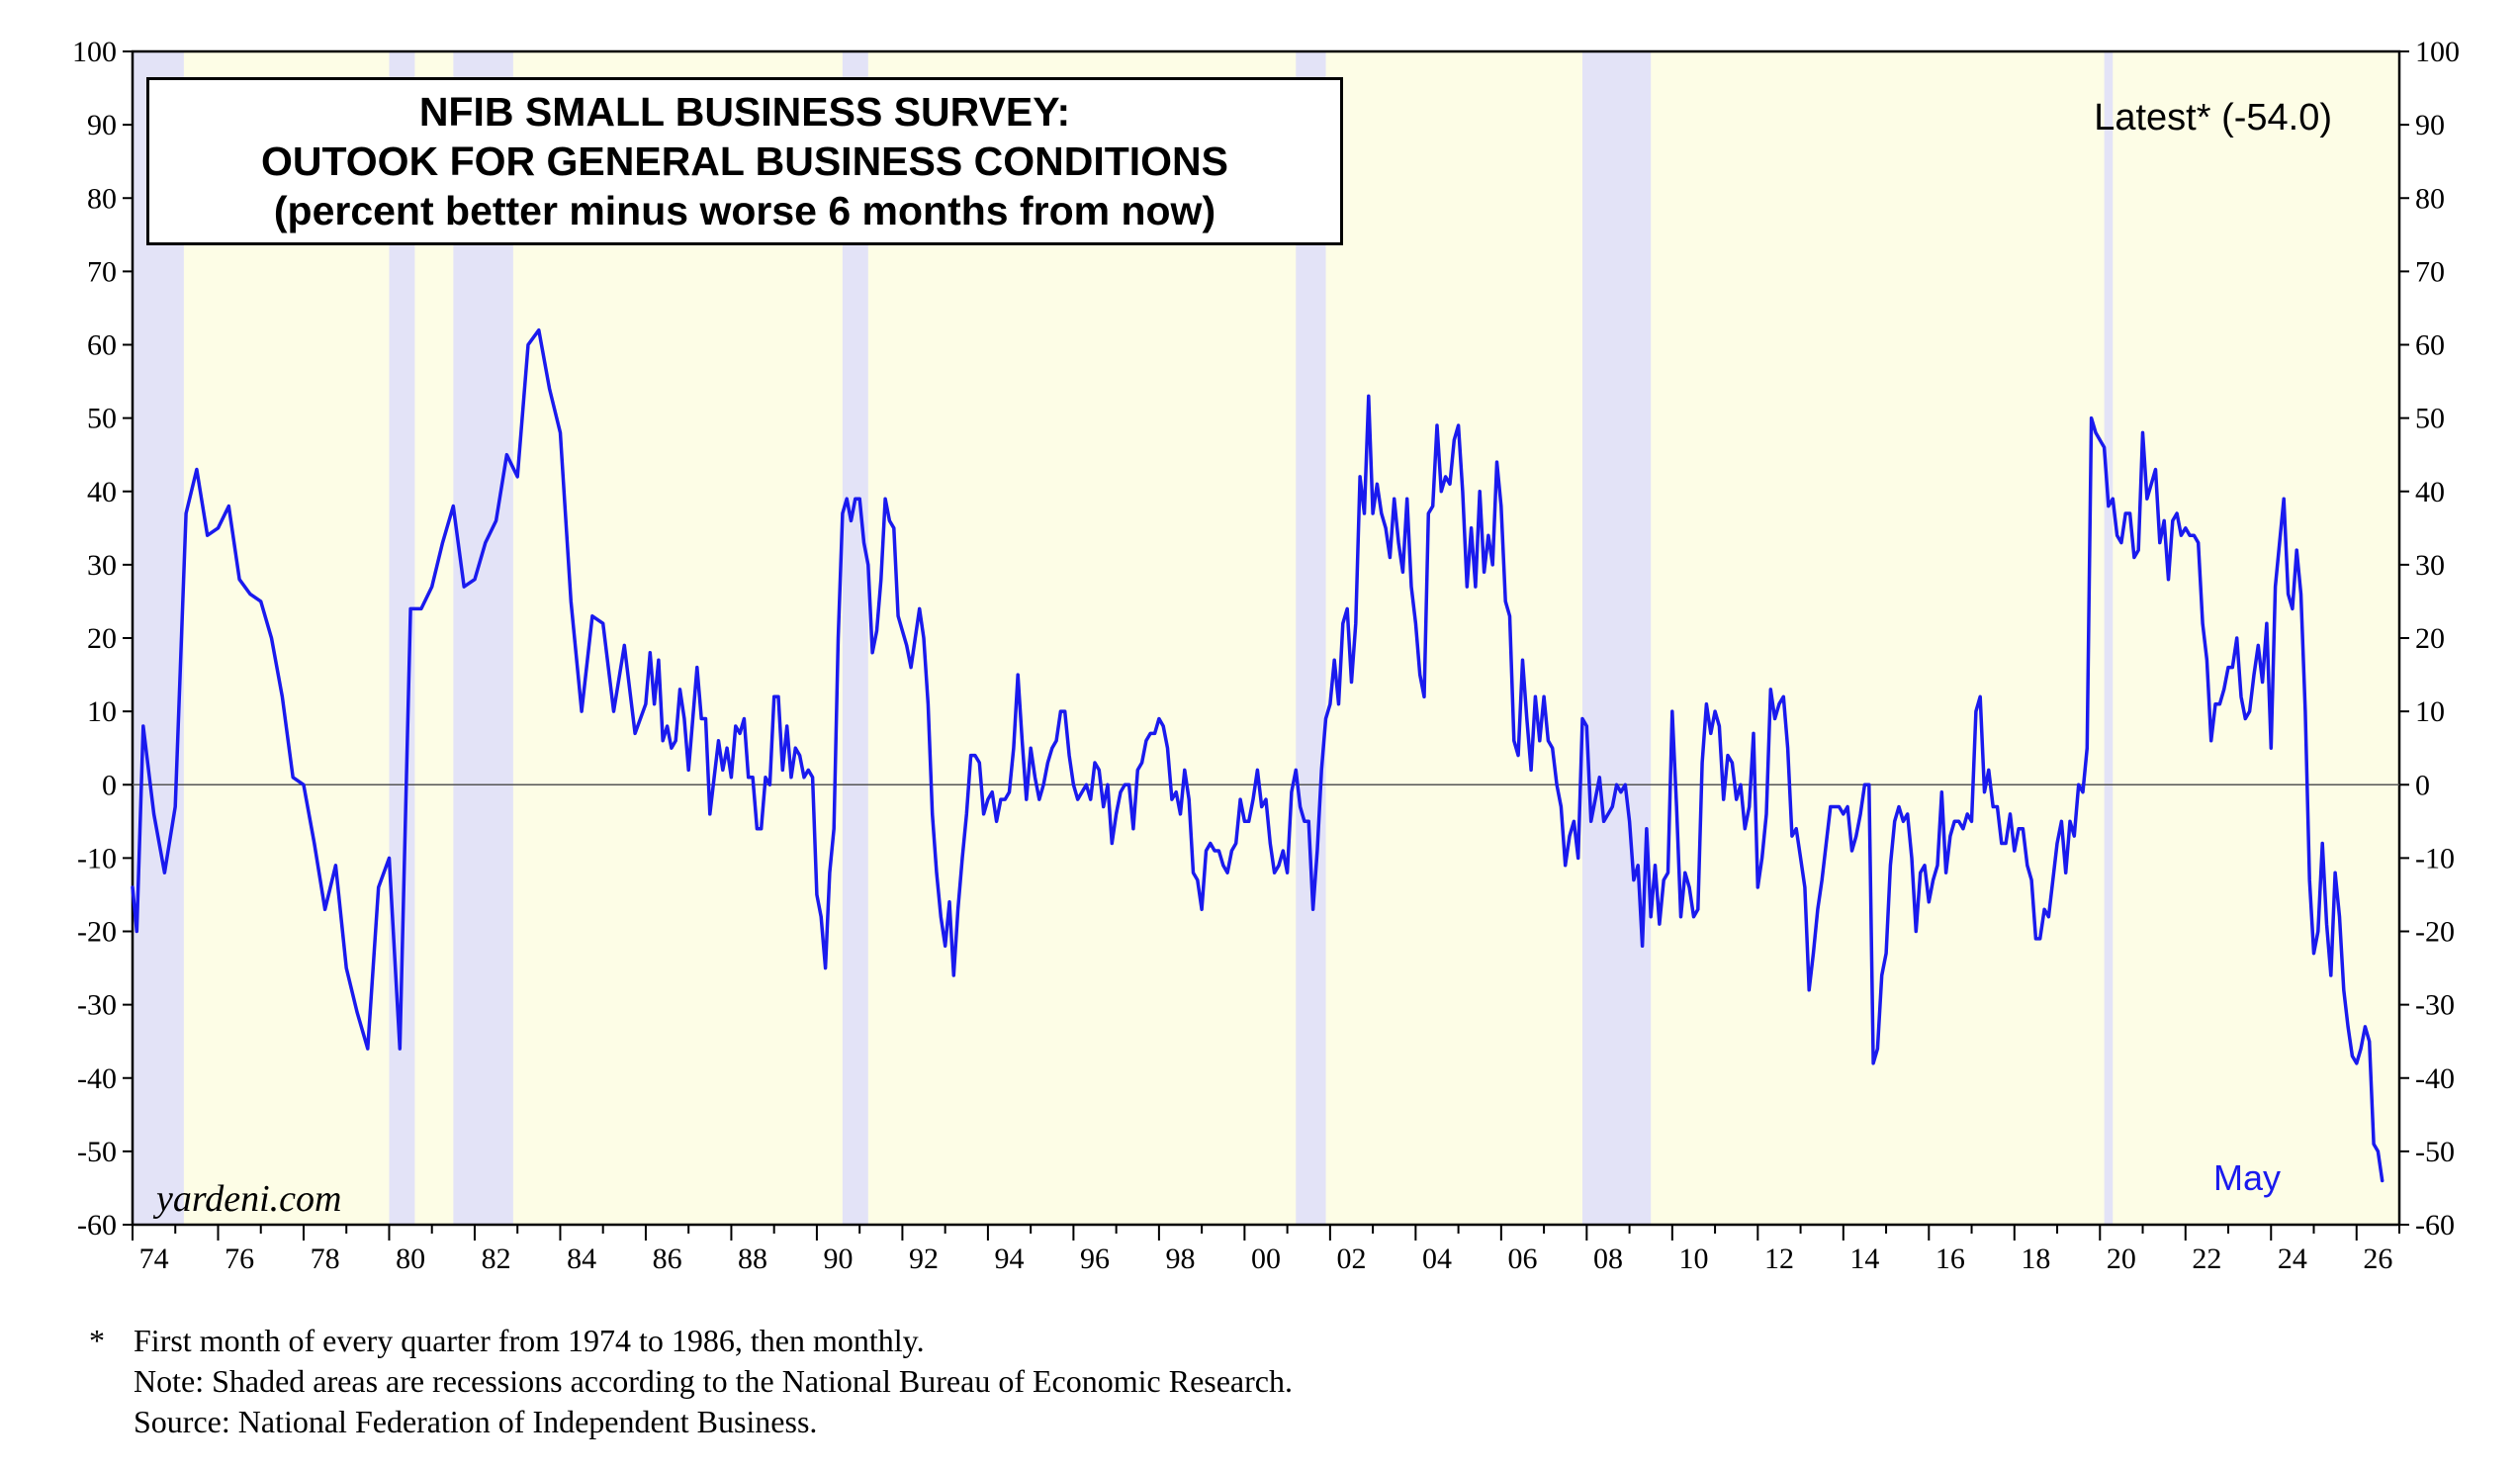 The width and height of the screenshot is (2520, 1472). I want to click on y-tick-label-right: 0, so click(2422, 785).